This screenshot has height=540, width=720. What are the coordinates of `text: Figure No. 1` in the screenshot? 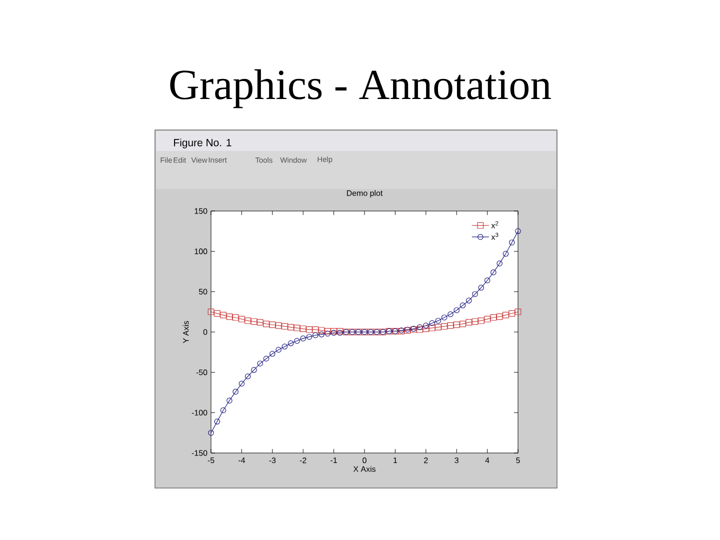 It's located at (203, 143).